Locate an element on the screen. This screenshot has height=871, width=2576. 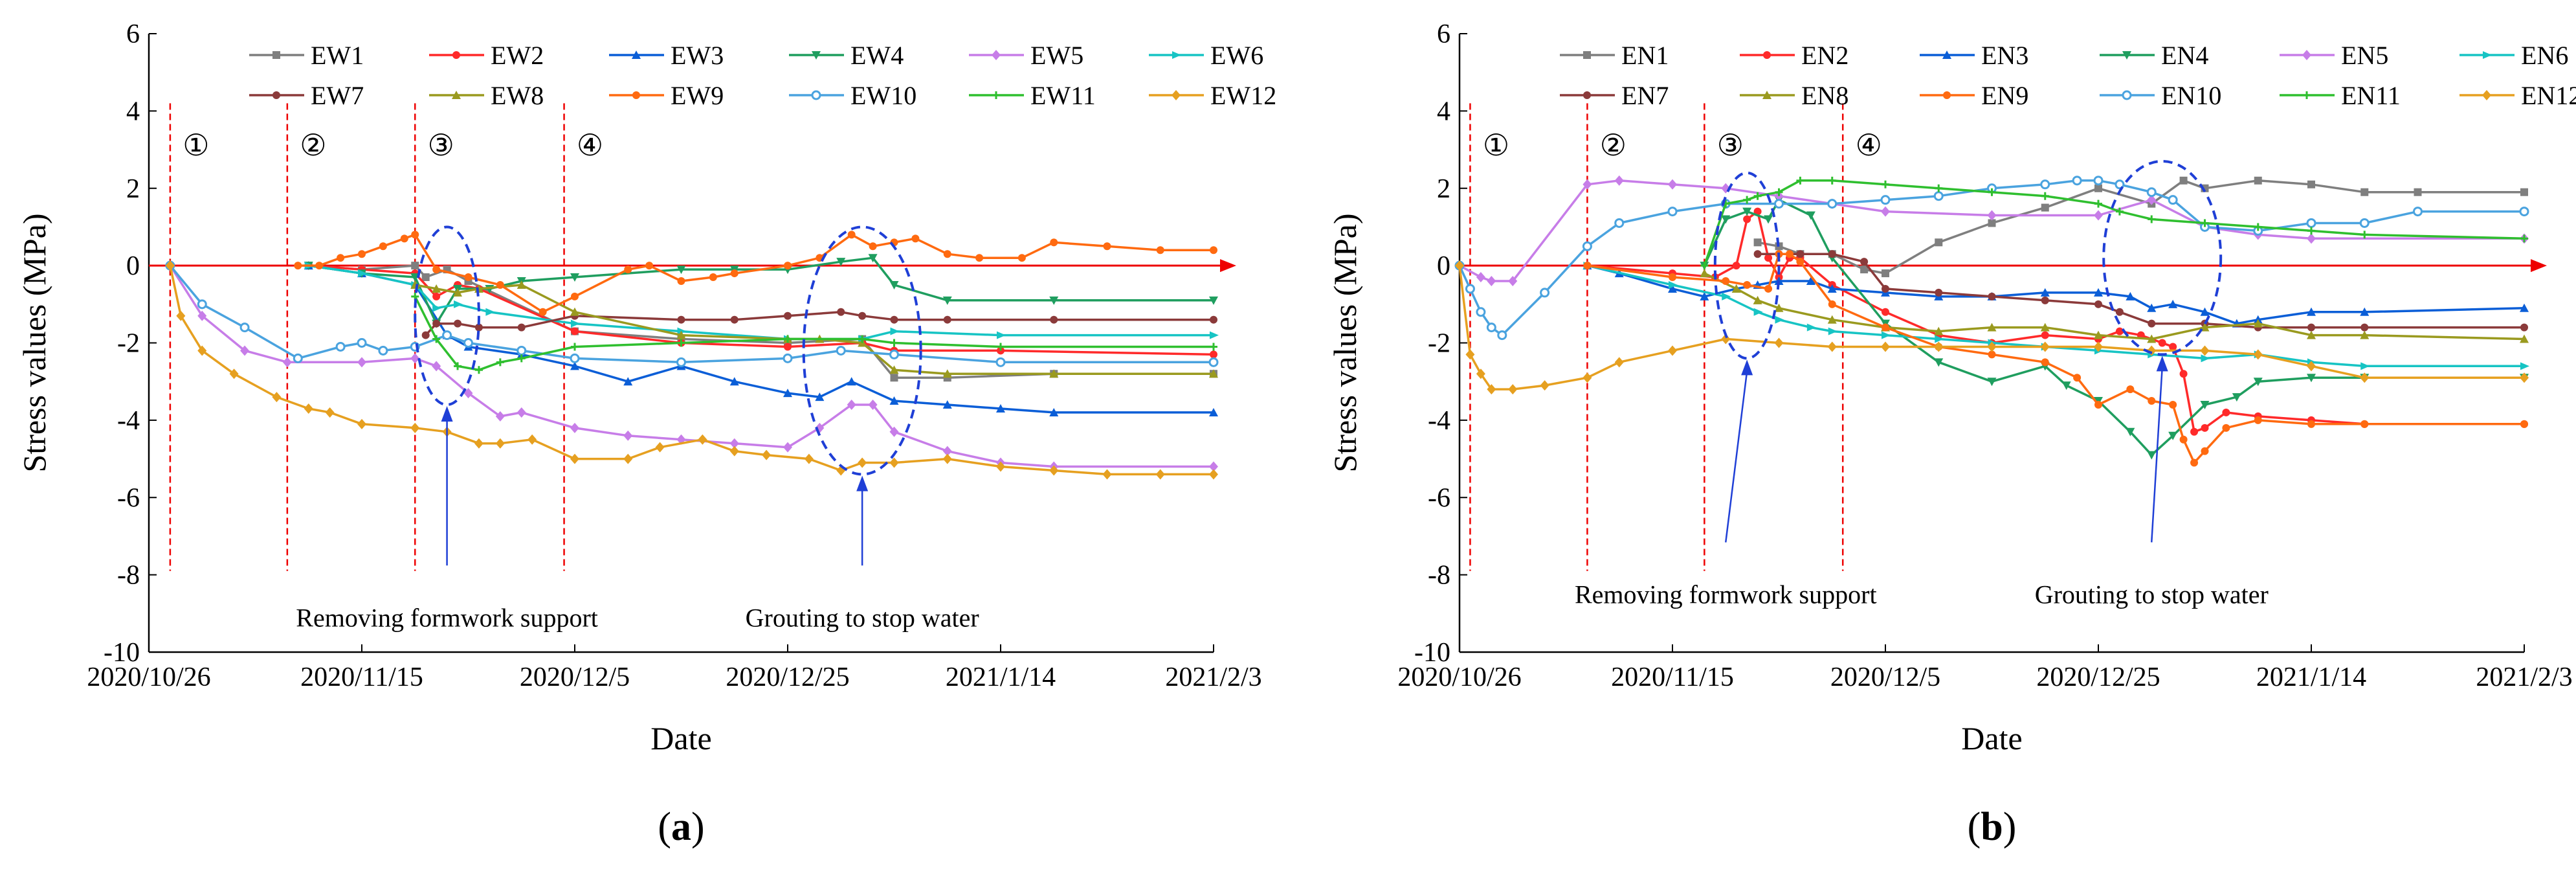
legend-entry: EN4 is located at coordinates (2154, 55).